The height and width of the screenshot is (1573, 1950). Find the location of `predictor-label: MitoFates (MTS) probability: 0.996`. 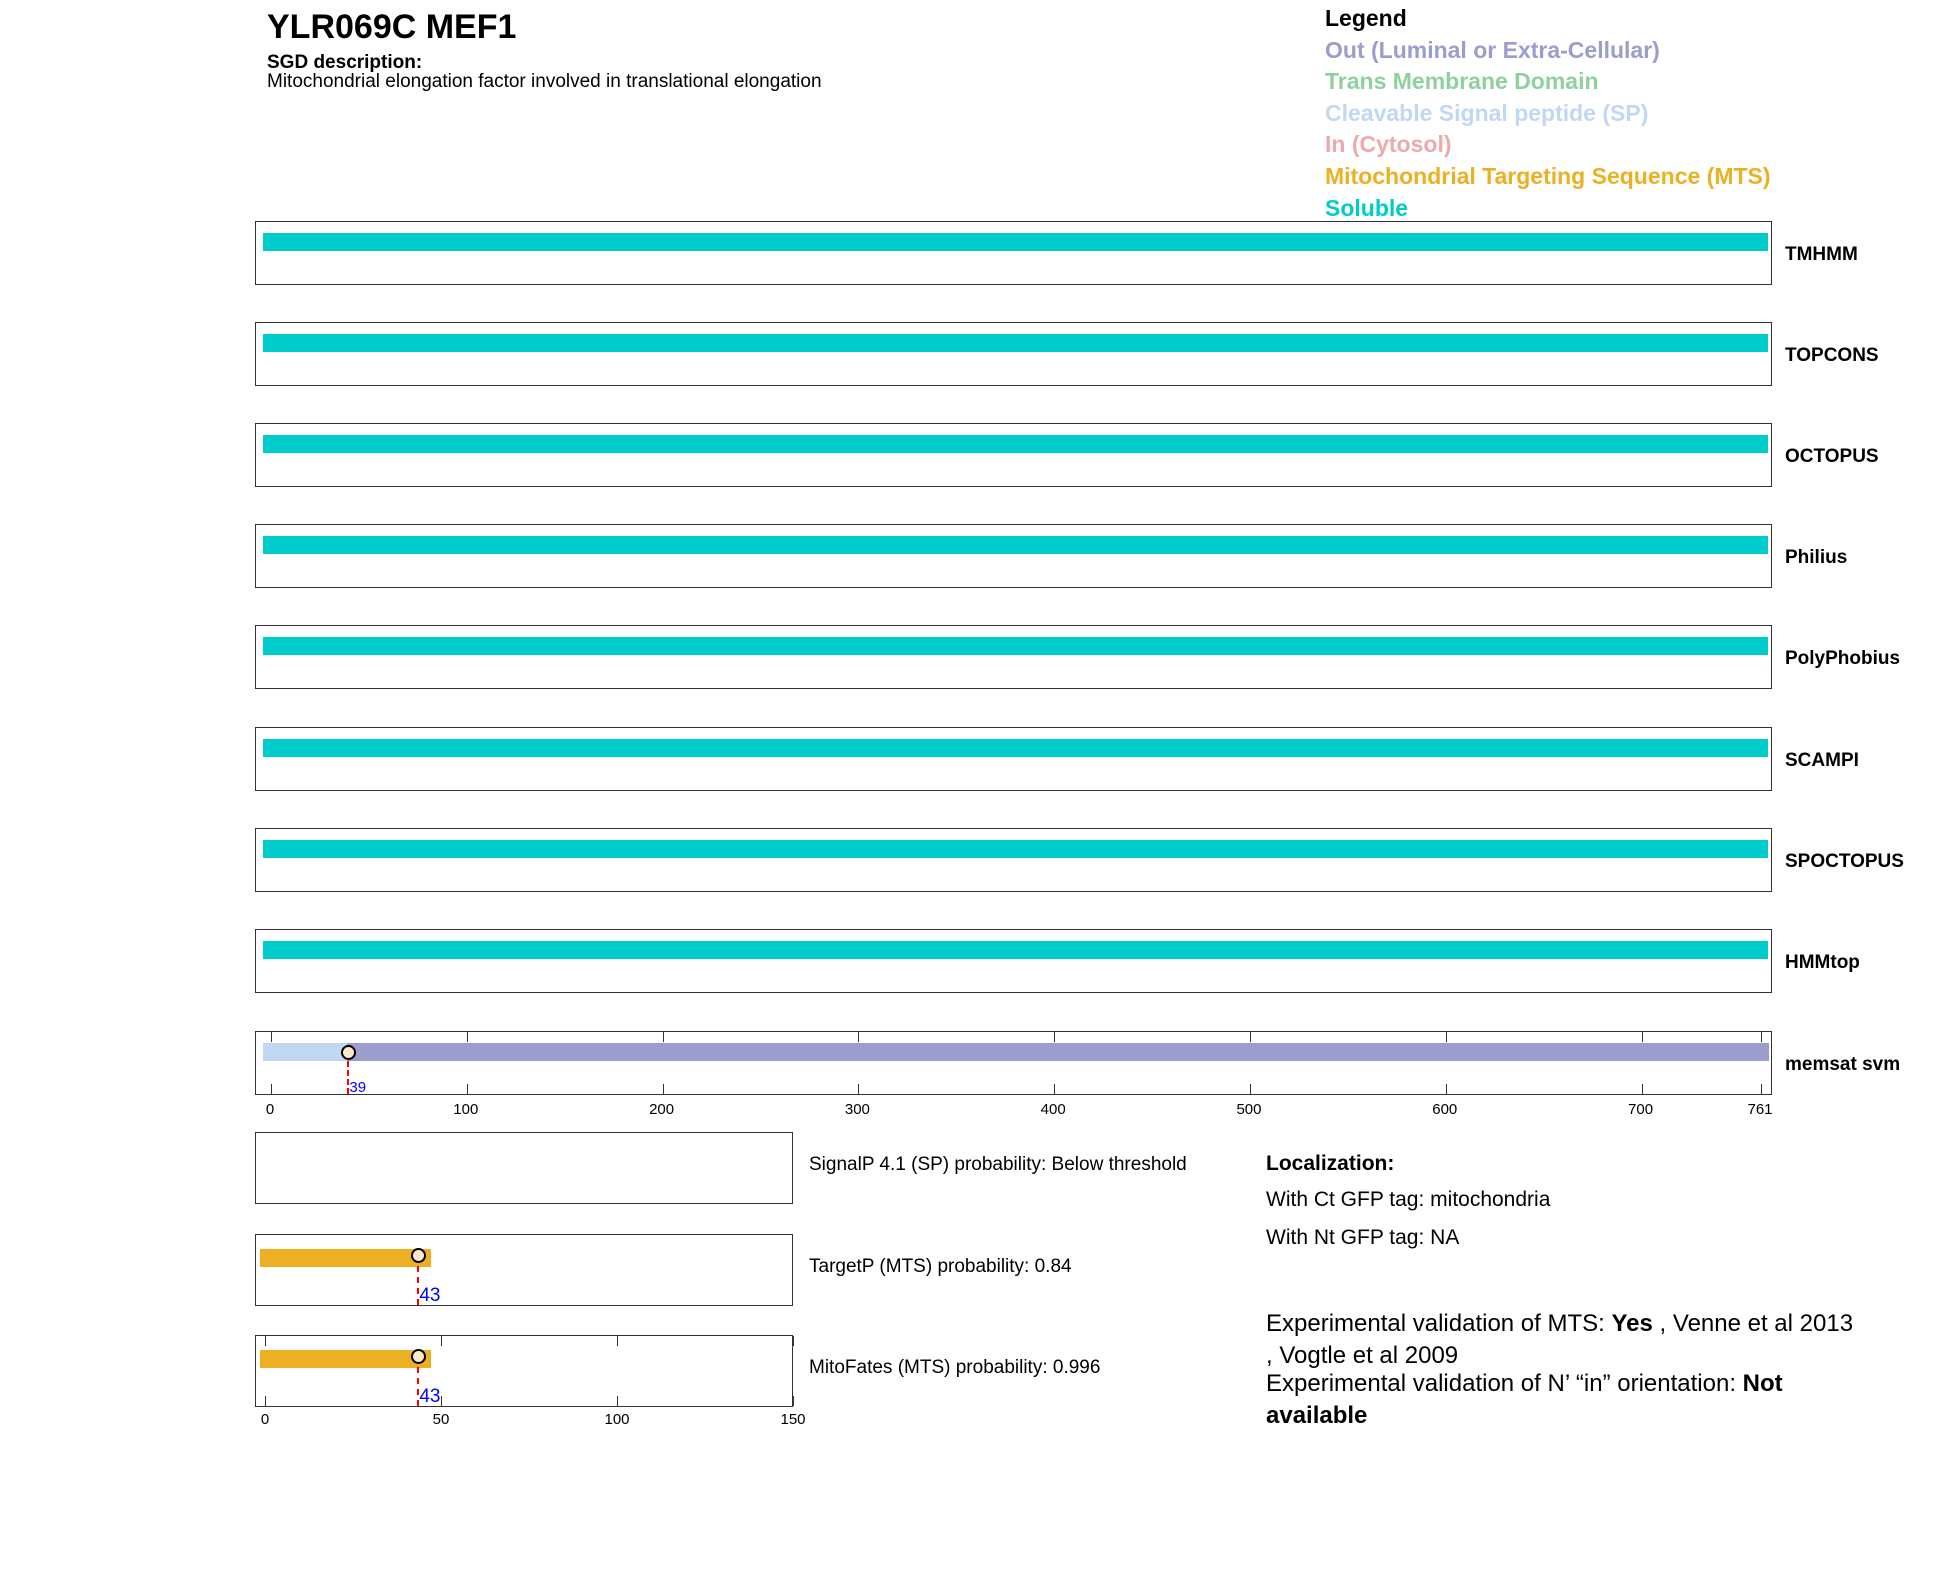

predictor-label: MitoFates (MTS) probability: 0.996 is located at coordinates (955, 1367).